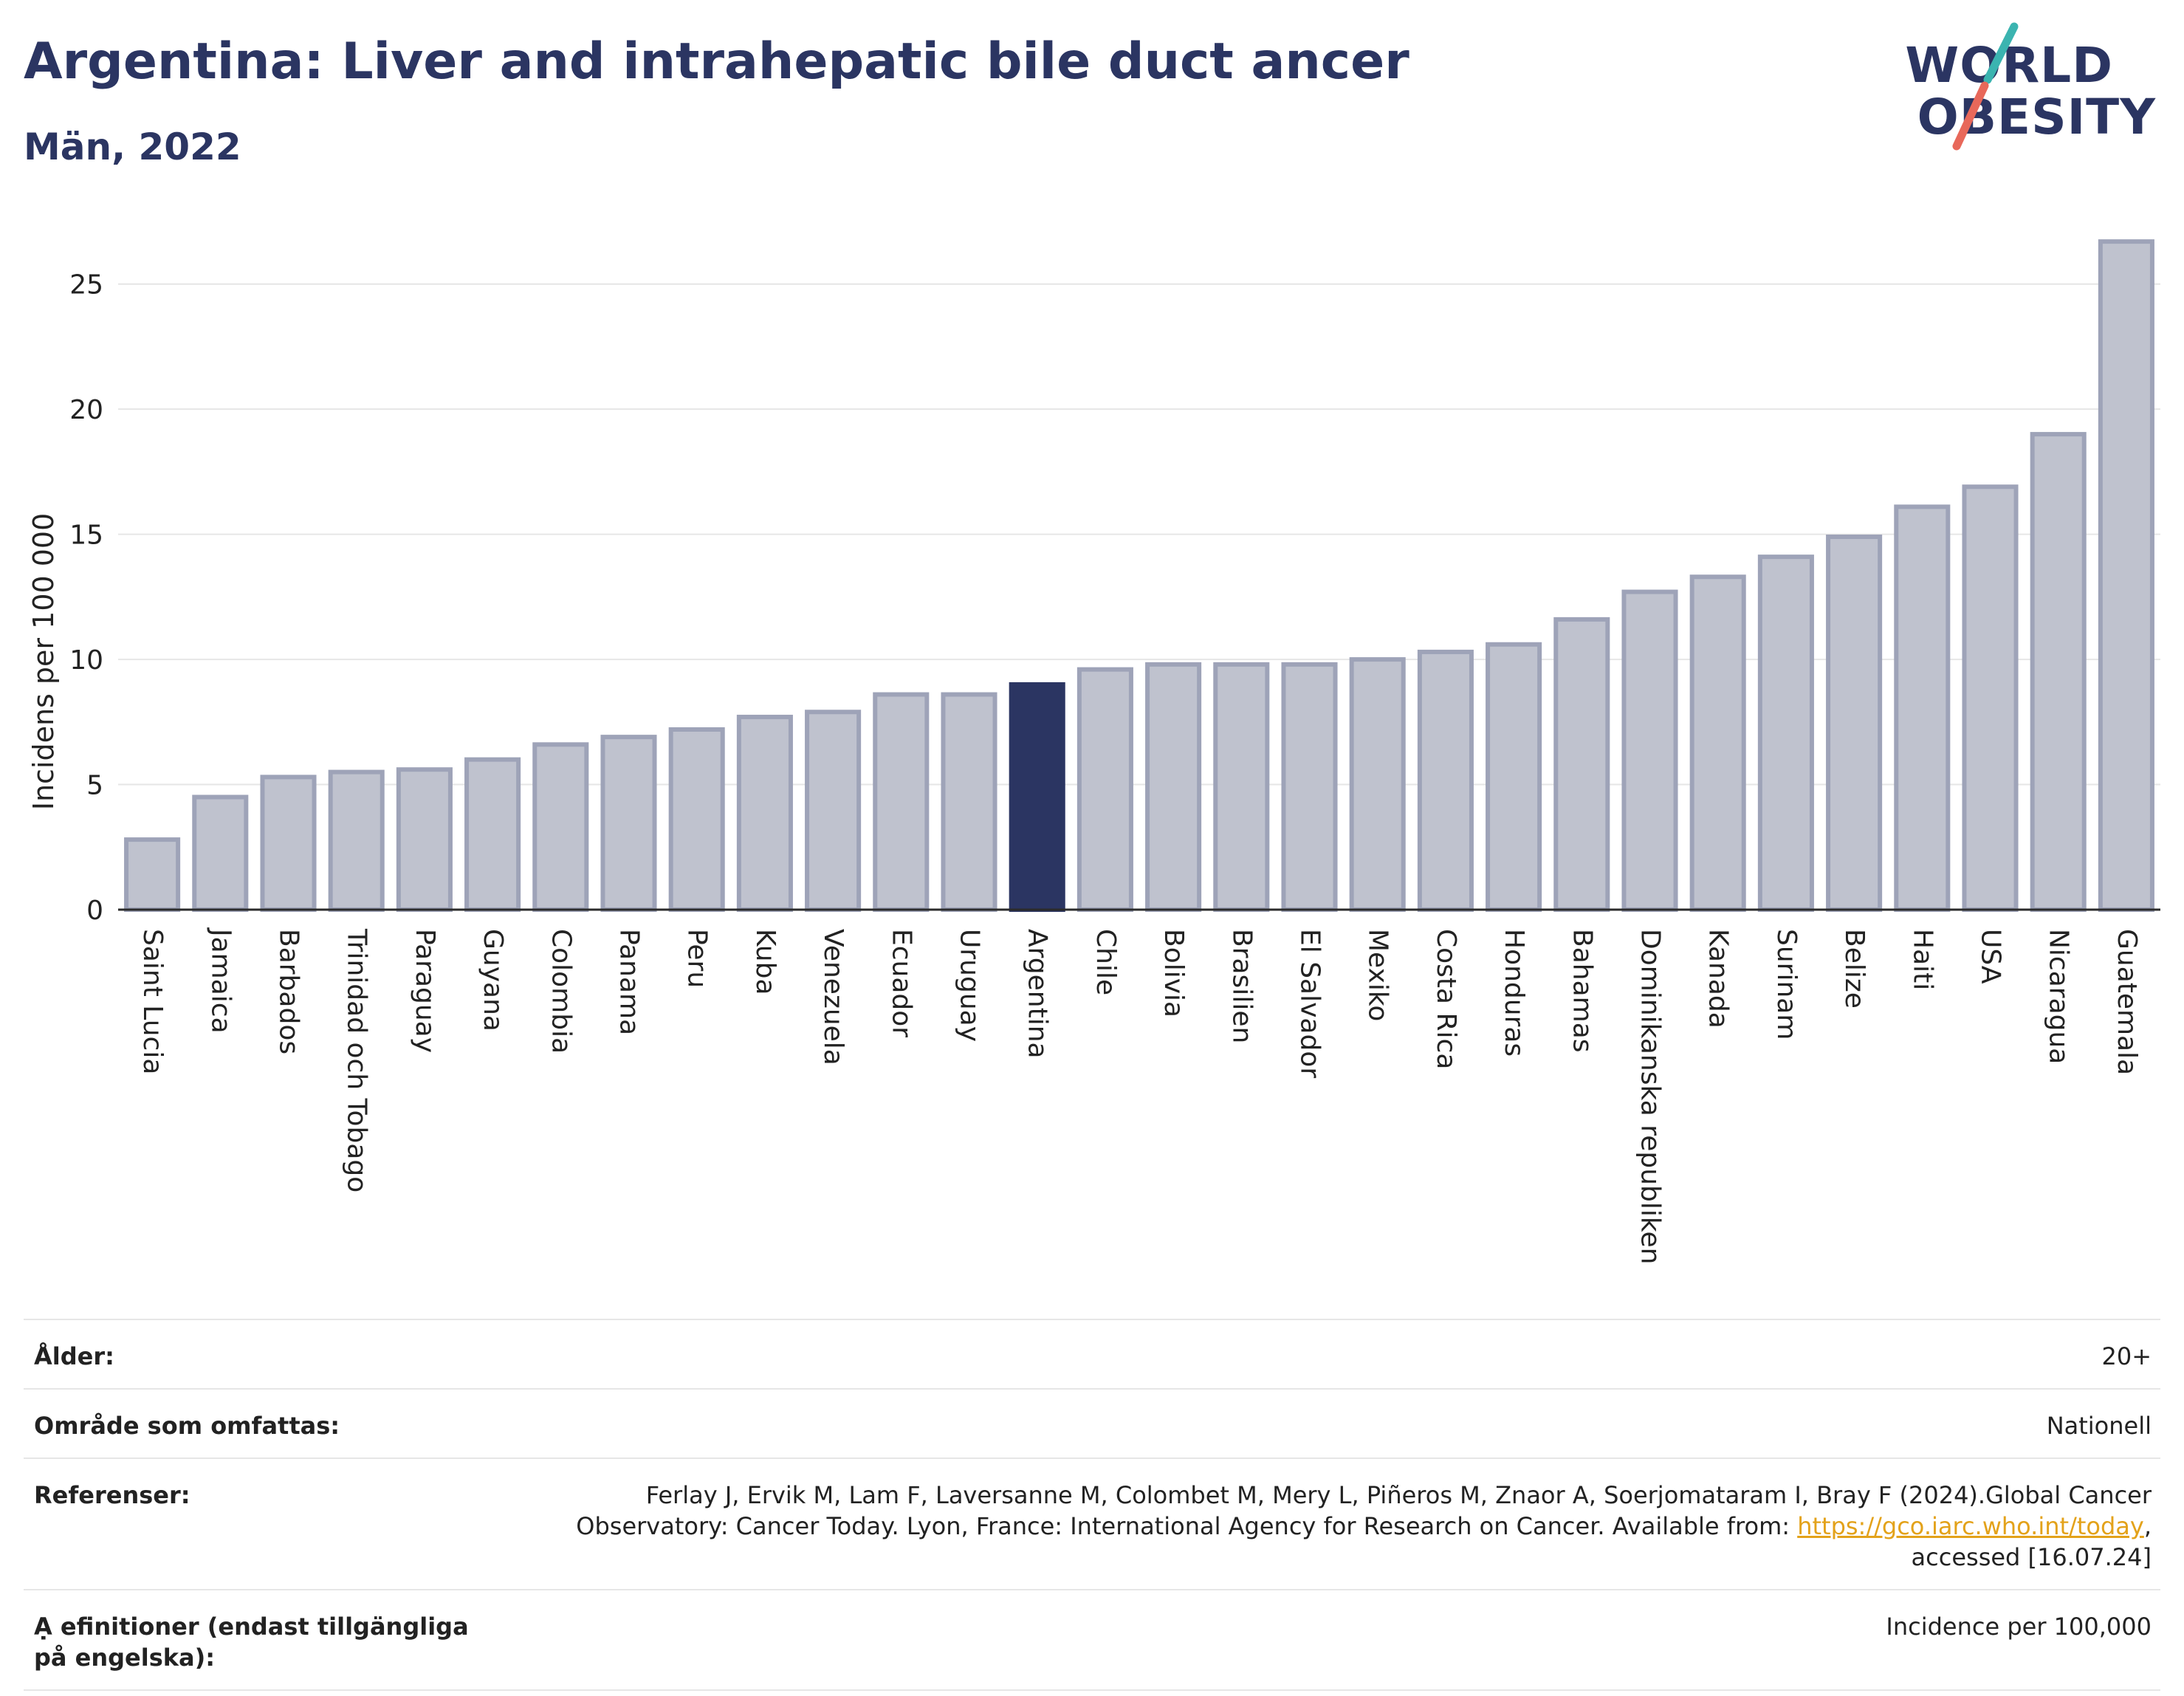  I want to click on y-tick-label: 15, so click(86, 536).